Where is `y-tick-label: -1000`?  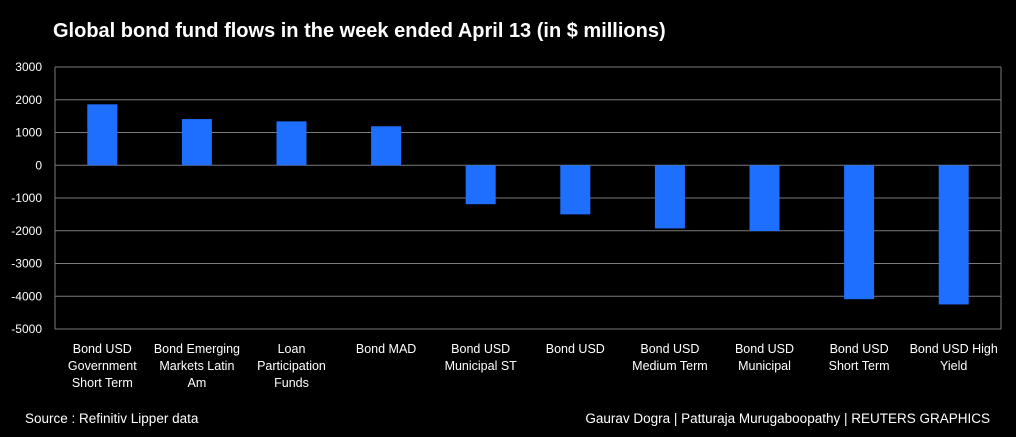
y-tick-label: -1000 is located at coordinates (26, 198).